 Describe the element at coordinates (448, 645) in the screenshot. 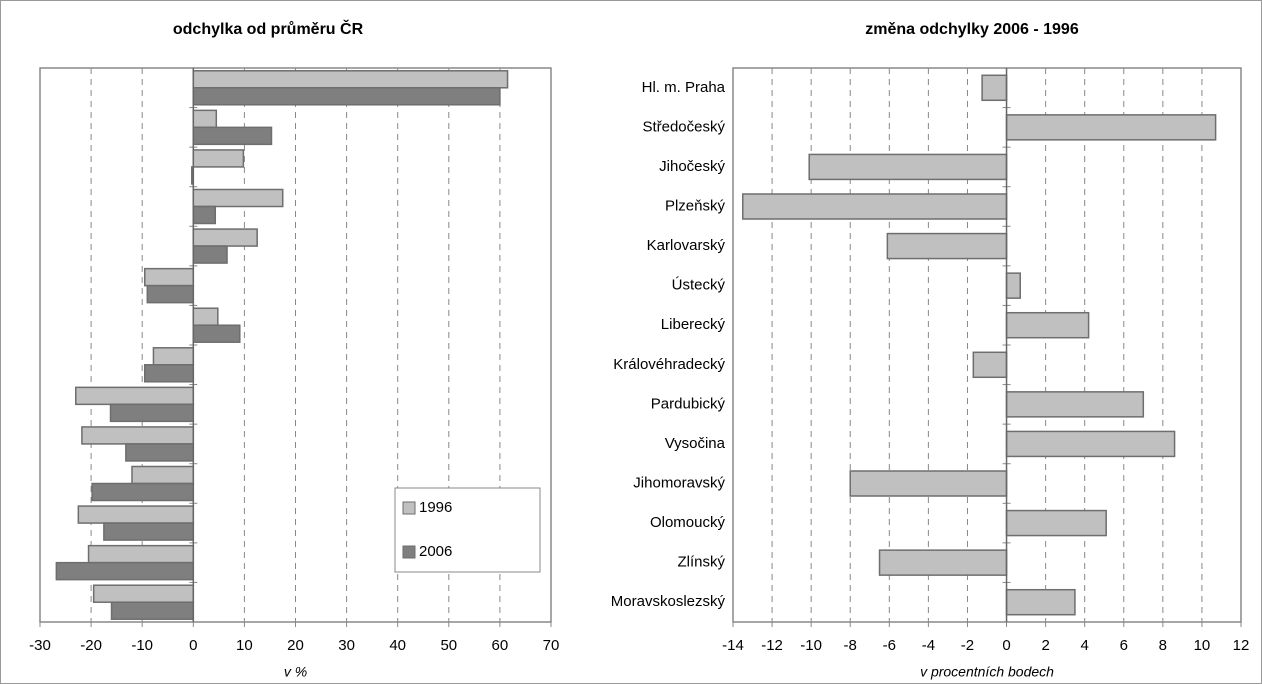

I see `x-tick-label: 50` at that location.